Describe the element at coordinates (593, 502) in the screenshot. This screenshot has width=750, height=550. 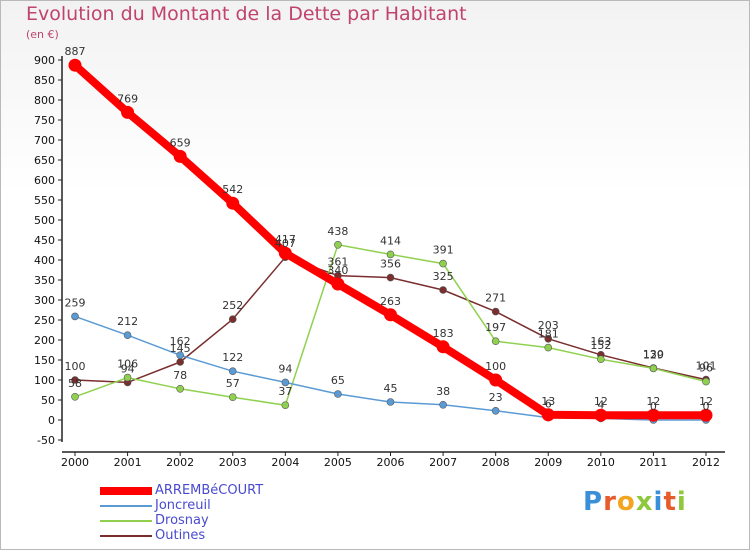
I see `logo-letter: P` at that location.